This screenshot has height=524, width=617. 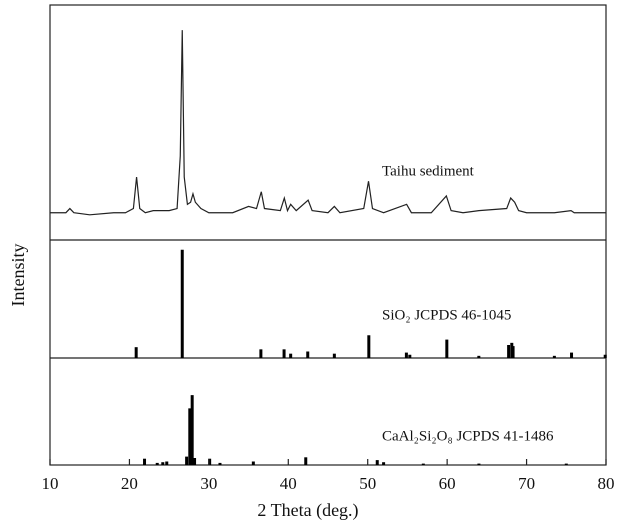 What do you see at coordinates (468, 436) in the screenshot?
I see `phase-label: CaAl₂Si₂O₈ JCPDS 41-1486` at bounding box center [468, 436].